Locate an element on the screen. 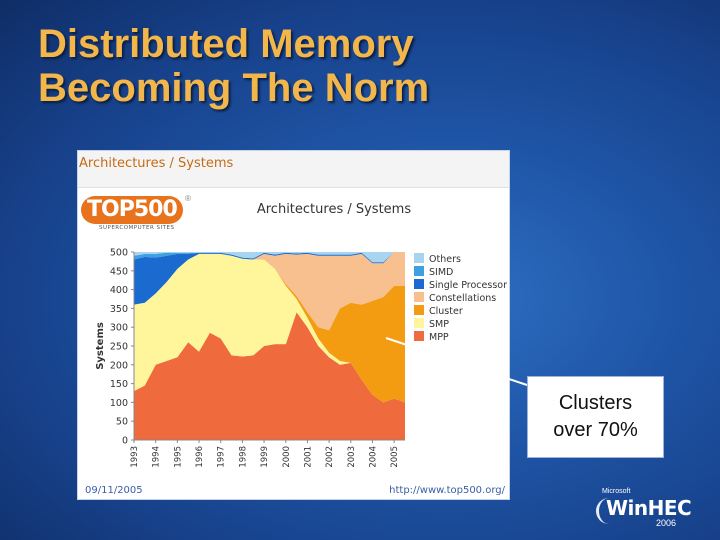 Image resolution: width=720 pixels, height=540 pixels. legend-label-smp: SMP is located at coordinates (439, 324).